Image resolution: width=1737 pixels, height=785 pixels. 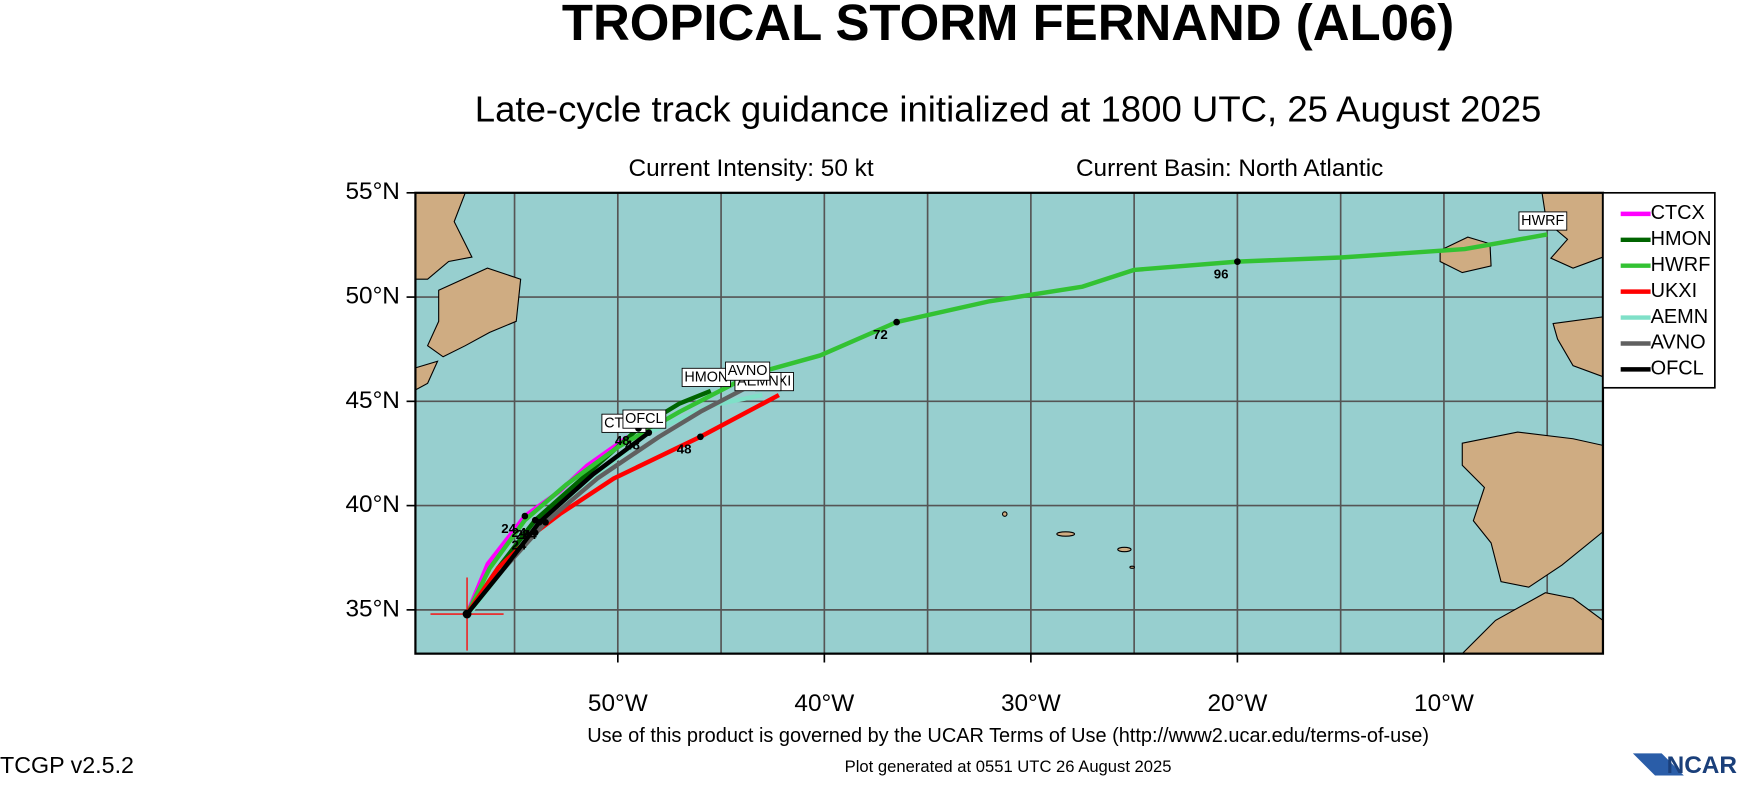 I want to click on model-label: HMON, so click(x=706, y=377).